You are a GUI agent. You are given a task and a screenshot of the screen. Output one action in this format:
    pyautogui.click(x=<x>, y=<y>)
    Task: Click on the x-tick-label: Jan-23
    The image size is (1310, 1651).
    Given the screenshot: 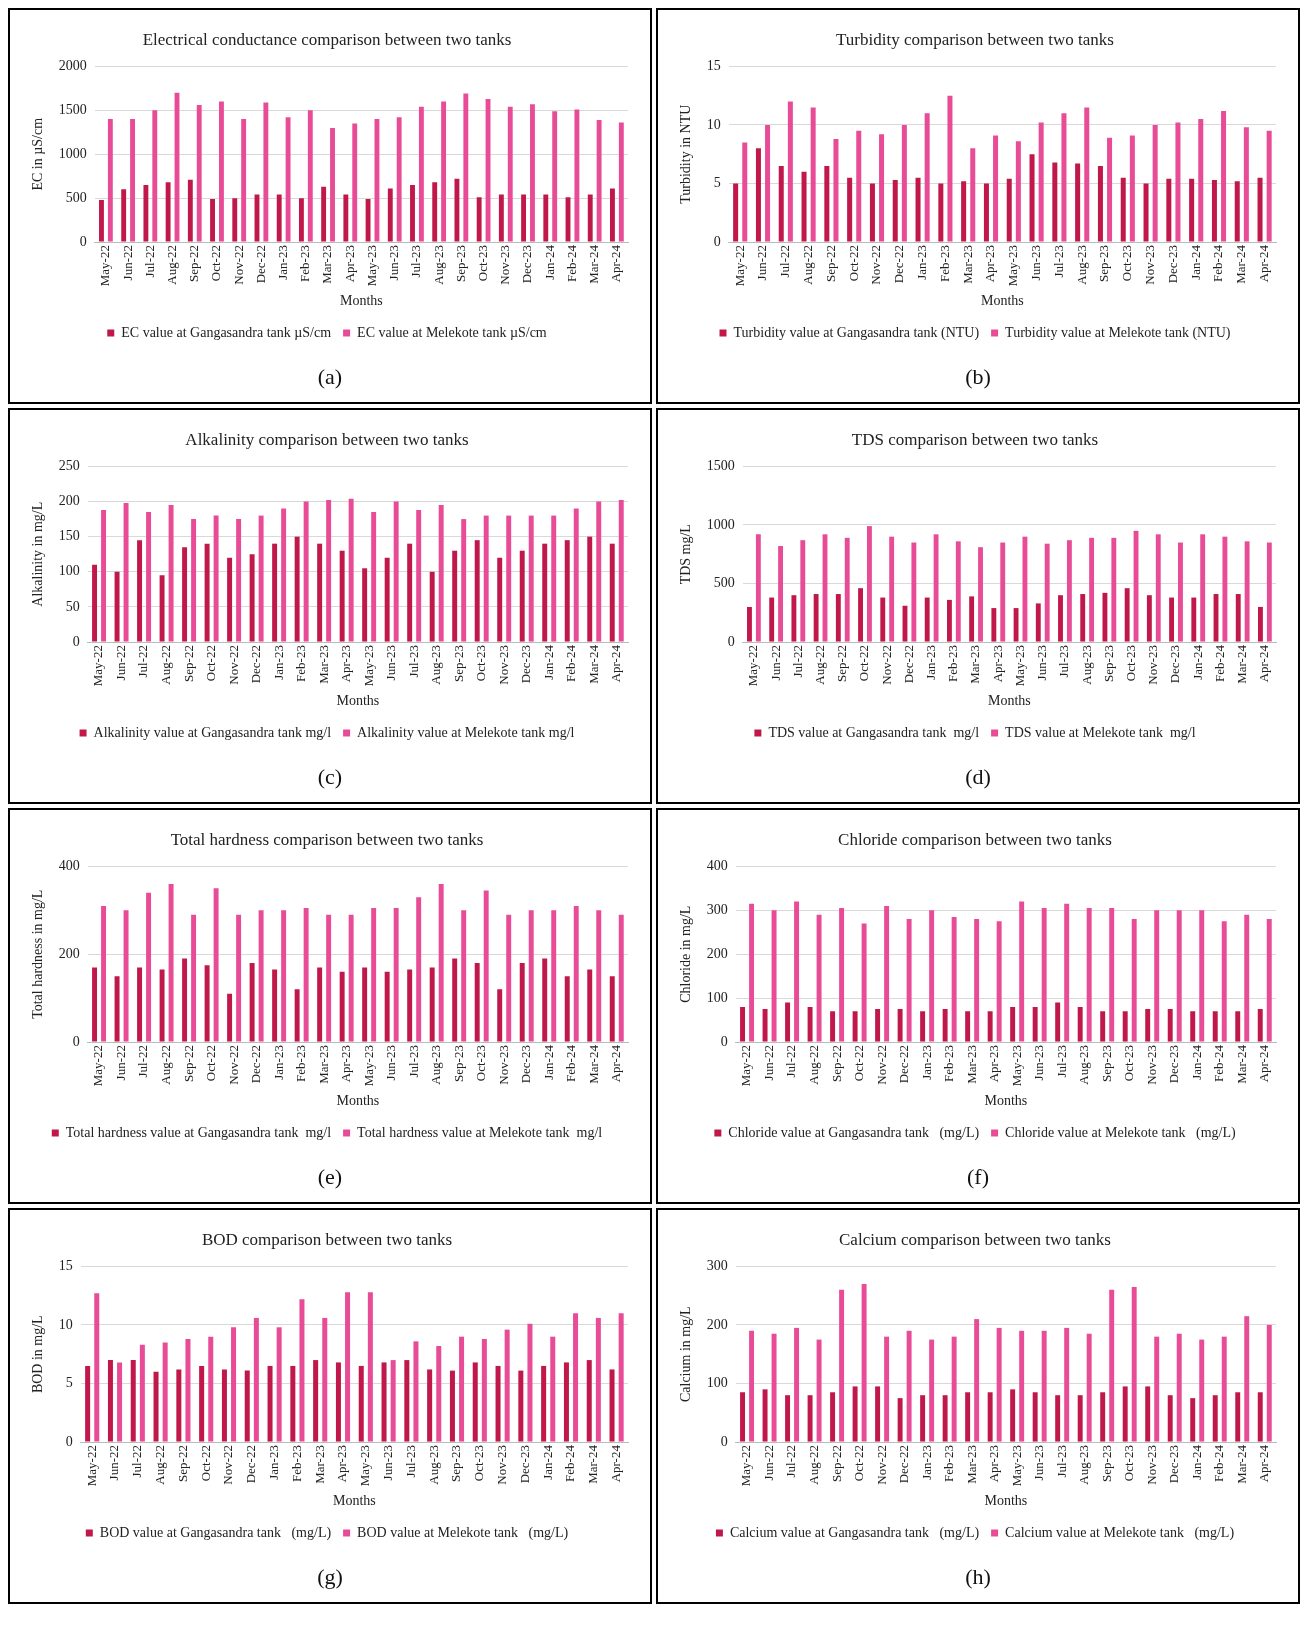 What is the action you would take?
    pyautogui.click(x=278, y=1062)
    